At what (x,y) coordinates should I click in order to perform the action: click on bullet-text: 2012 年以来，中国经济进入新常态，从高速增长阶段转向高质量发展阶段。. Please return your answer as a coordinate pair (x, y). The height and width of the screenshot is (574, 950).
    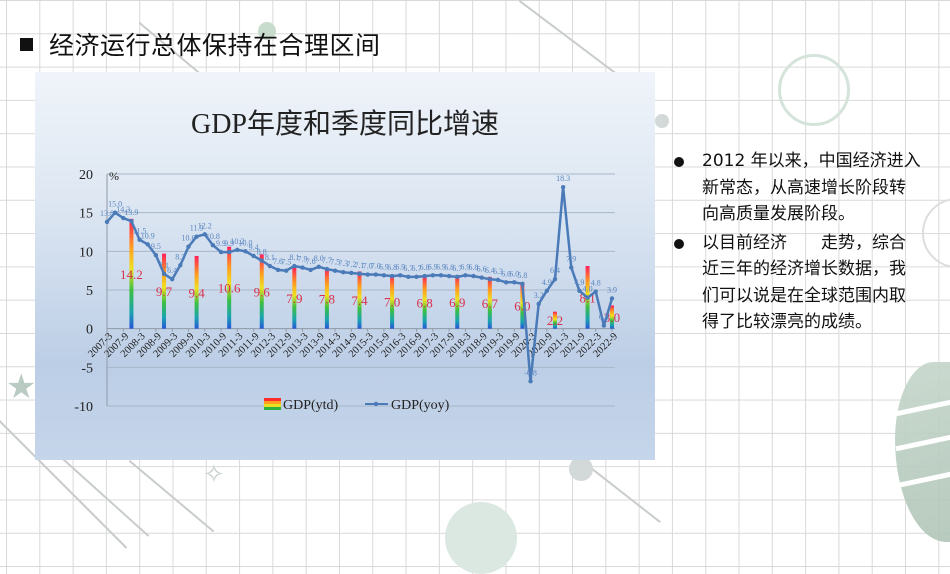
    Looking at the image, I should click on (811, 187).